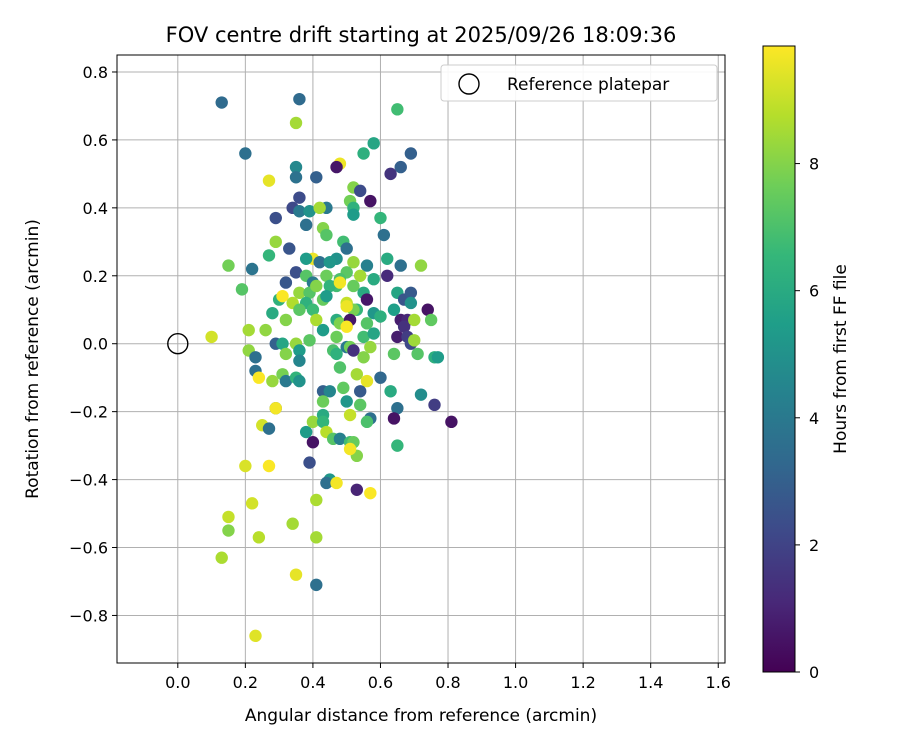 The height and width of the screenshot is (750, 900). What do you see at coordinates (582, 682) in the screenshot?
I see `x-tick-label: 1.2` at bounding box center [582, 682].